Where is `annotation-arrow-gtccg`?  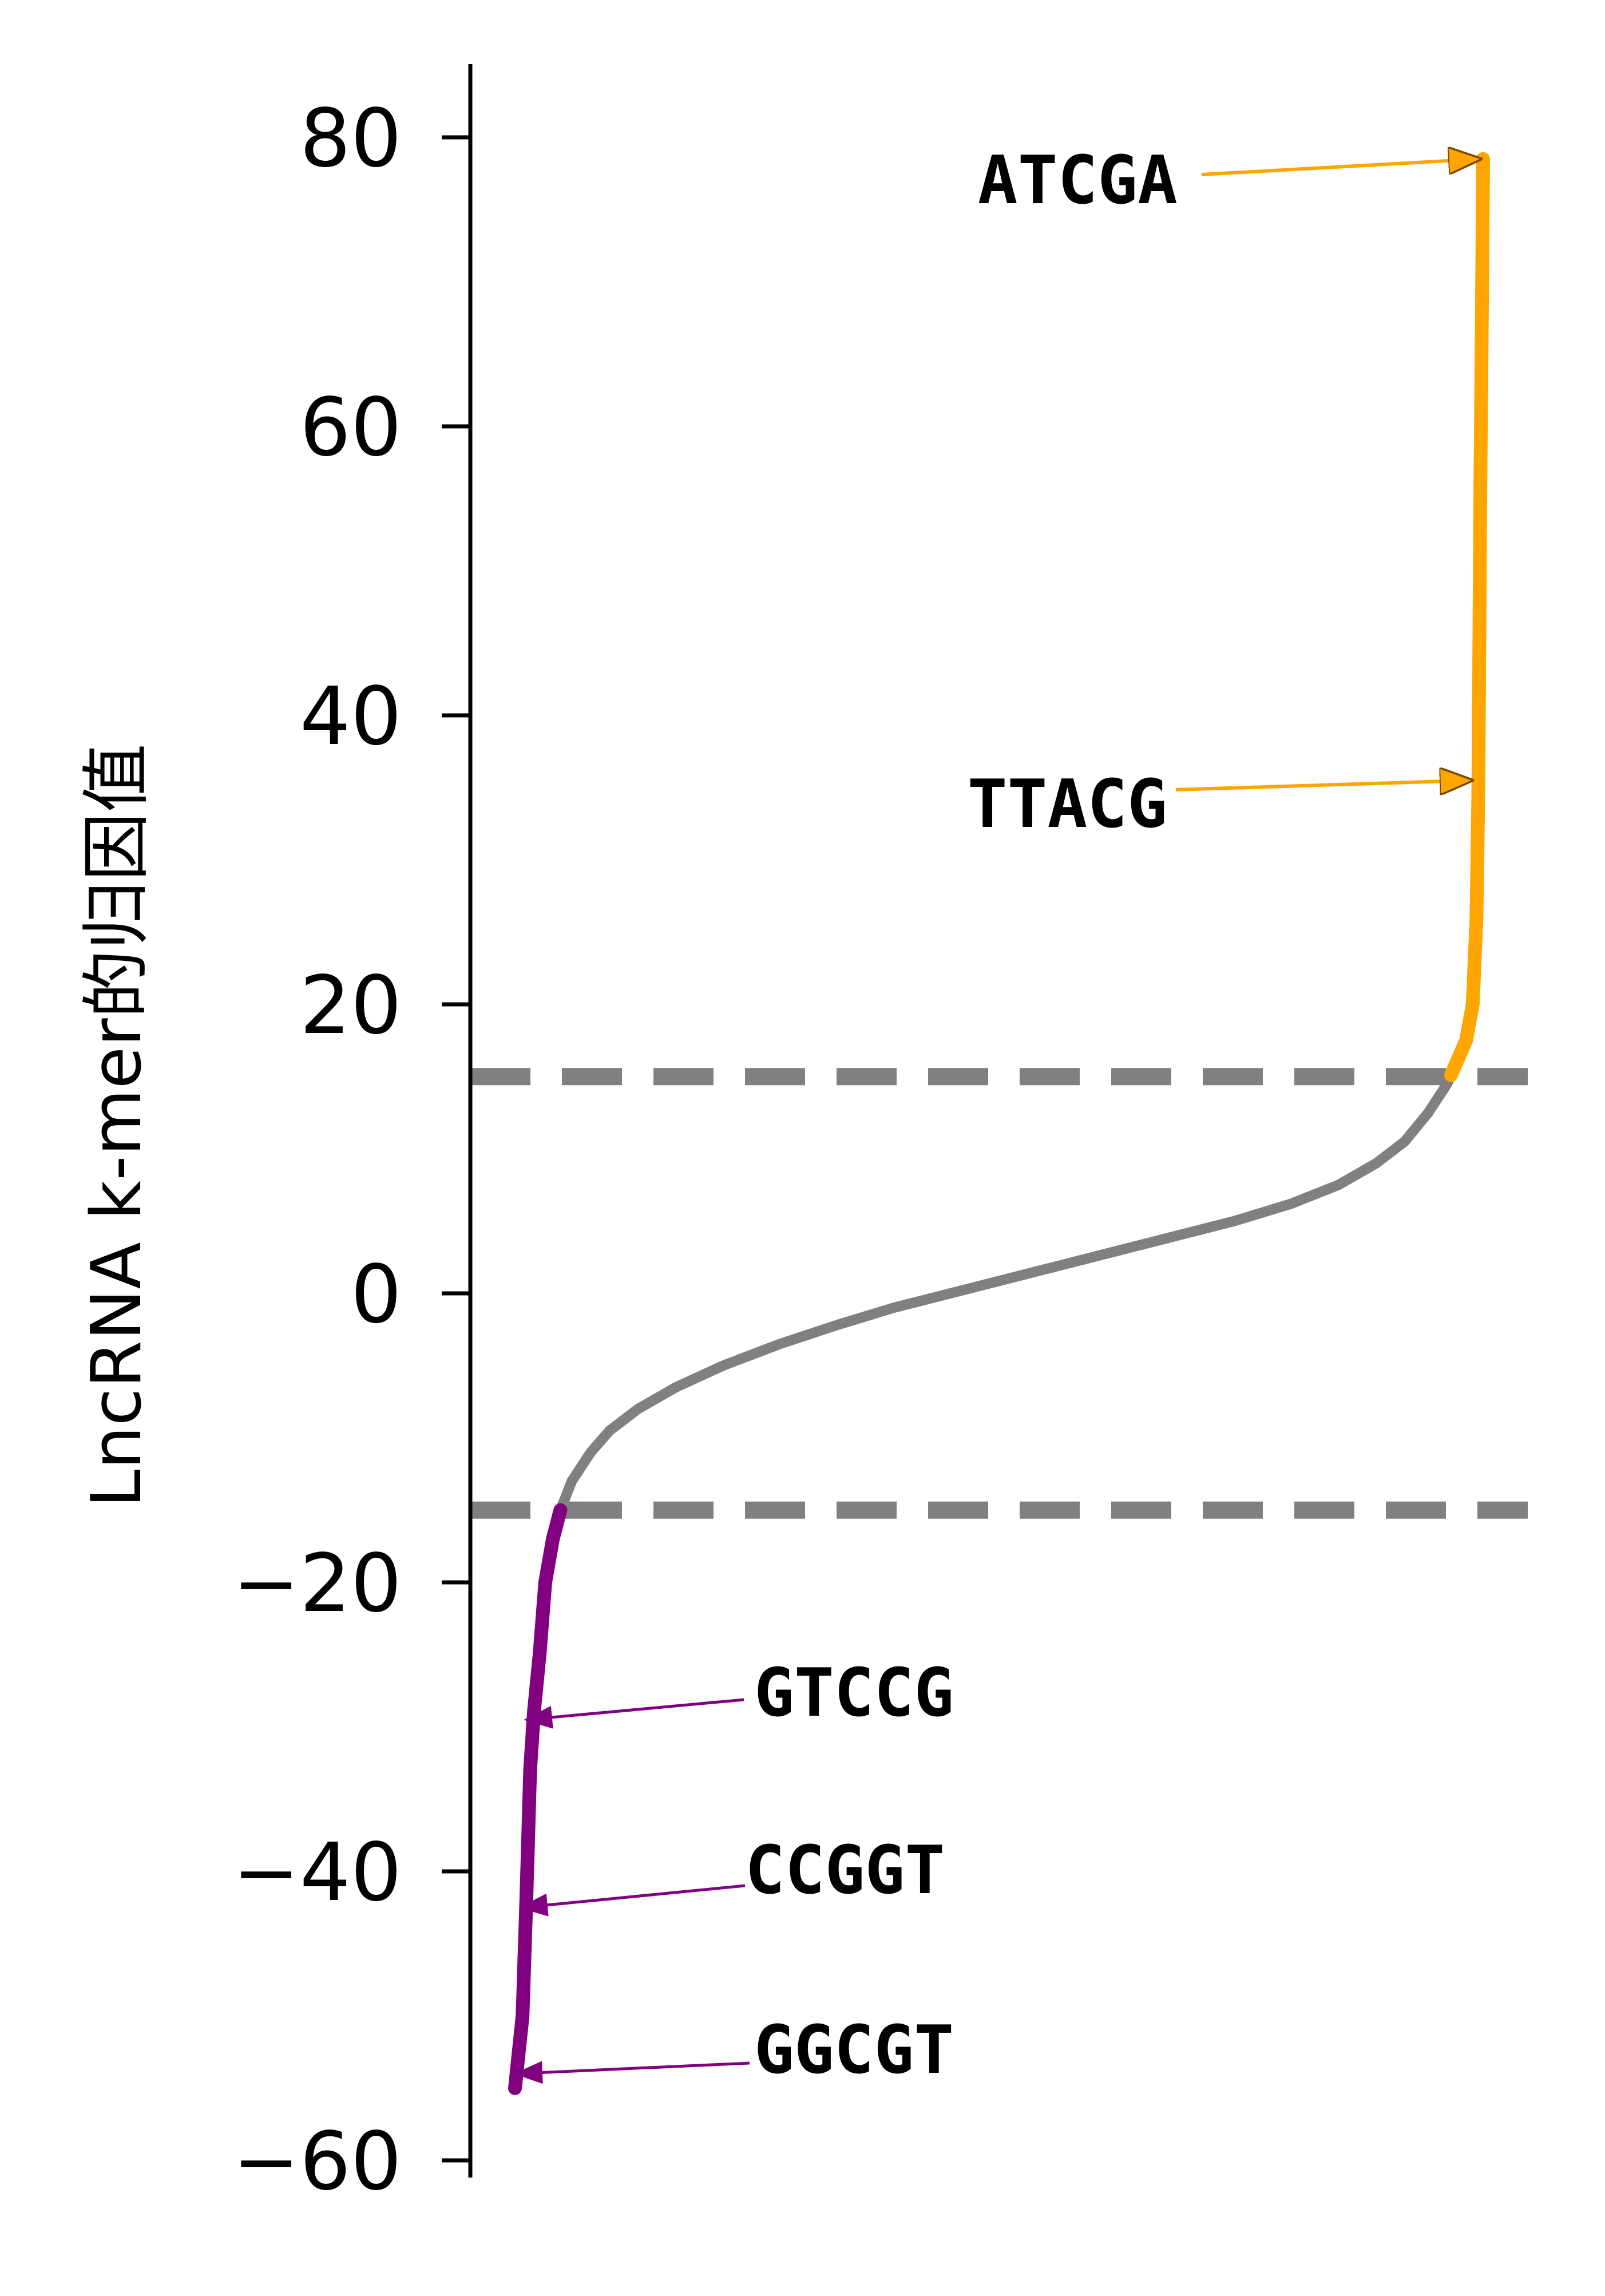 annotation-arrow-gtccg is located at coordinates (634, 1713).